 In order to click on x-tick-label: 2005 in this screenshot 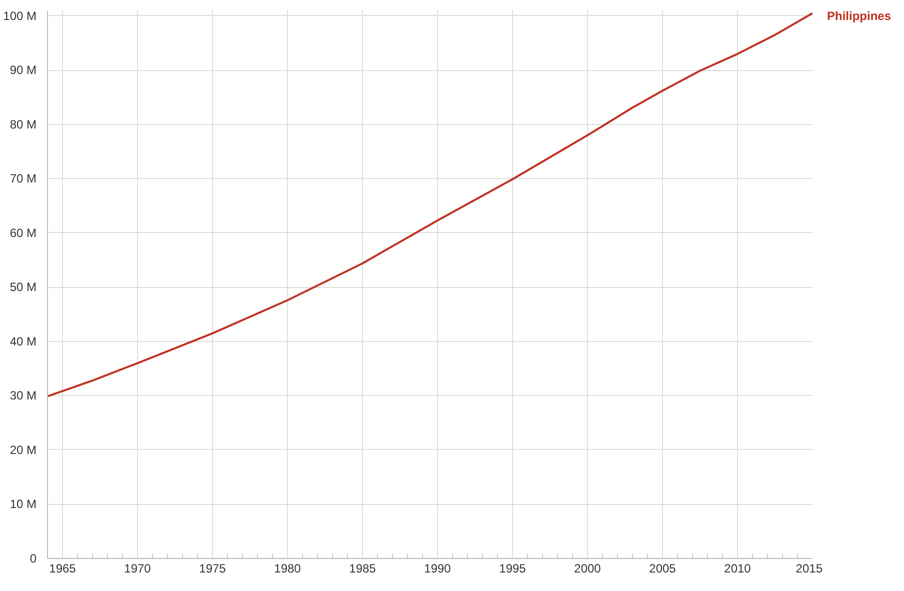, I will do `click(662, 569)`.